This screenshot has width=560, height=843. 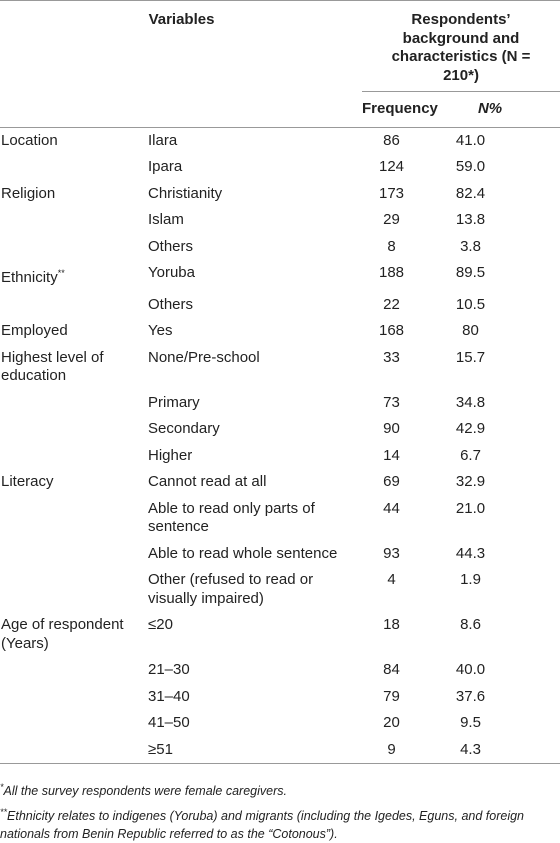 What do you see at coordinates (470, 304) in the screenshot?
I see `percent: 10.5` at bounding box center [470, 304].